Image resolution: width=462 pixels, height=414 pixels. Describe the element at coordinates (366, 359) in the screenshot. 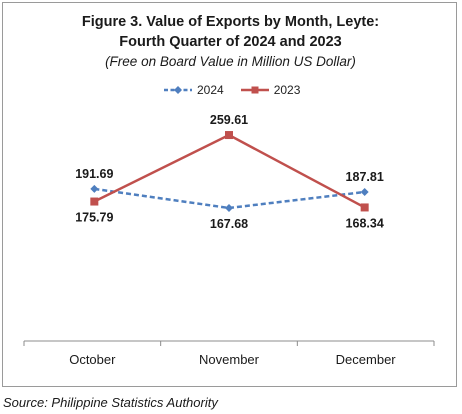

I see `x-tick-label: December` at that location.